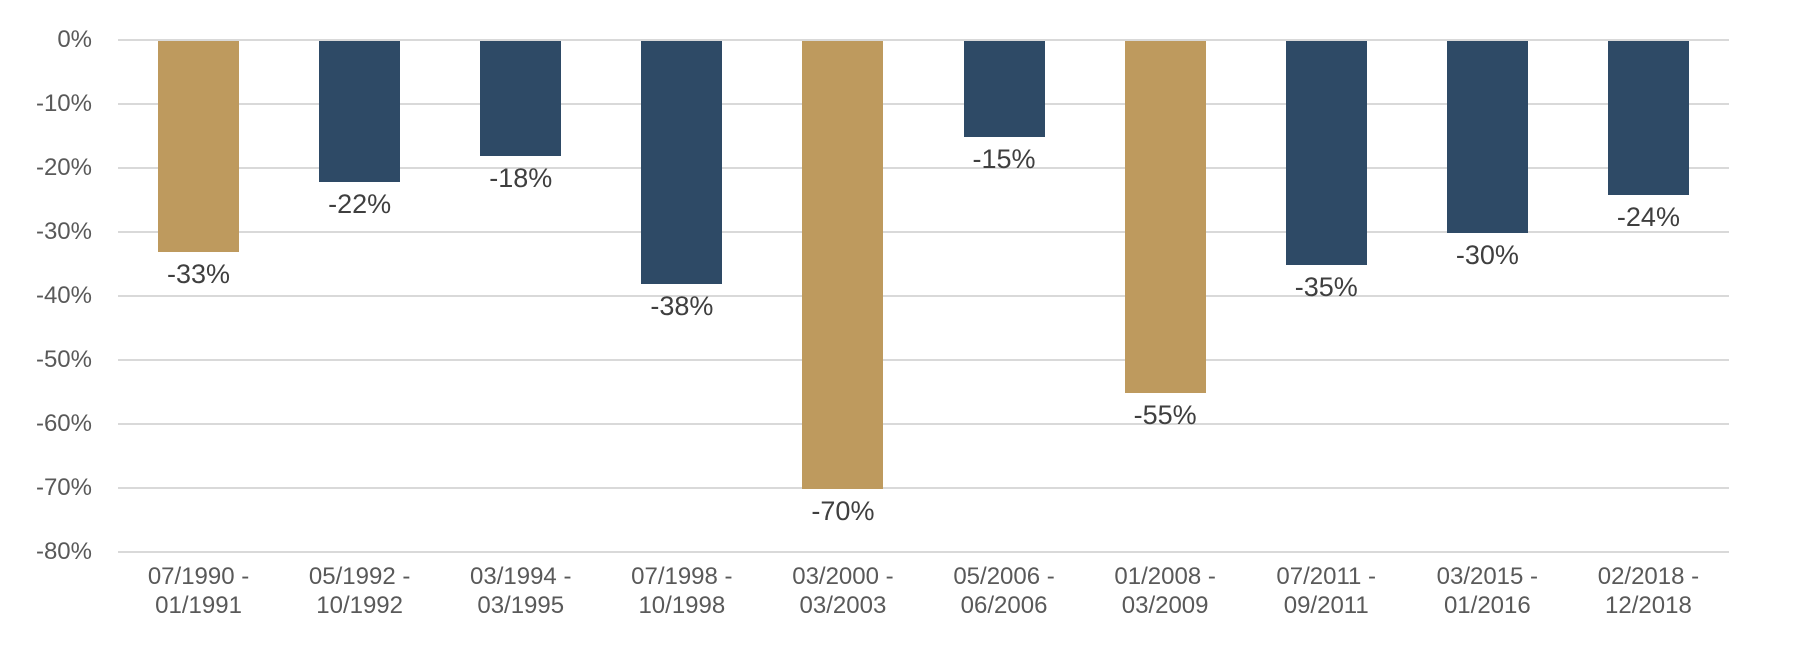 The image size is (1800, 649). I want to click on x-axis-tick-label: 05/2006 - 06/2006, so click(1004, 591).